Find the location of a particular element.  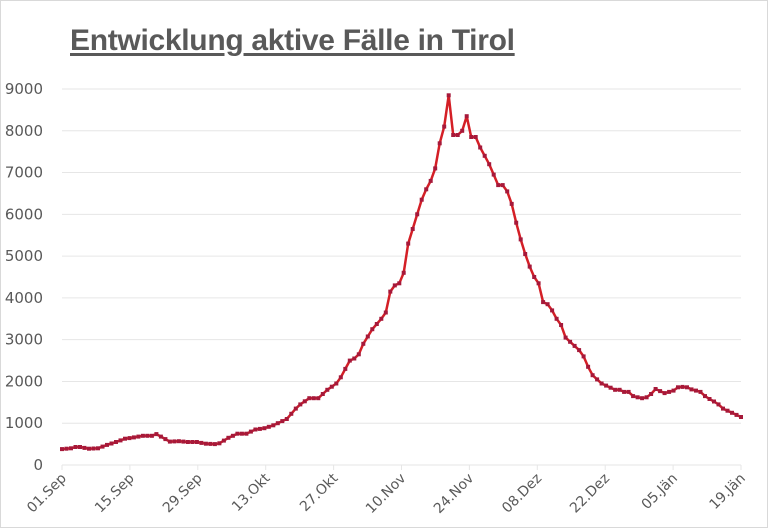

x-tick-label: 13.Okt is located at coordinates (251, 492).